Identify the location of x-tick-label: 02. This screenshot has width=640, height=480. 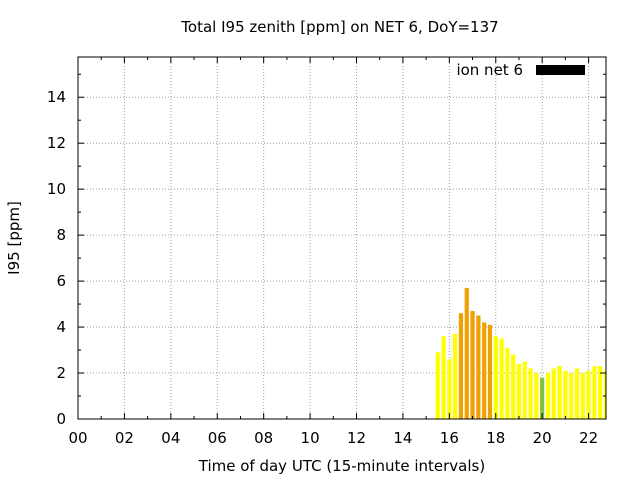
(124, 438).